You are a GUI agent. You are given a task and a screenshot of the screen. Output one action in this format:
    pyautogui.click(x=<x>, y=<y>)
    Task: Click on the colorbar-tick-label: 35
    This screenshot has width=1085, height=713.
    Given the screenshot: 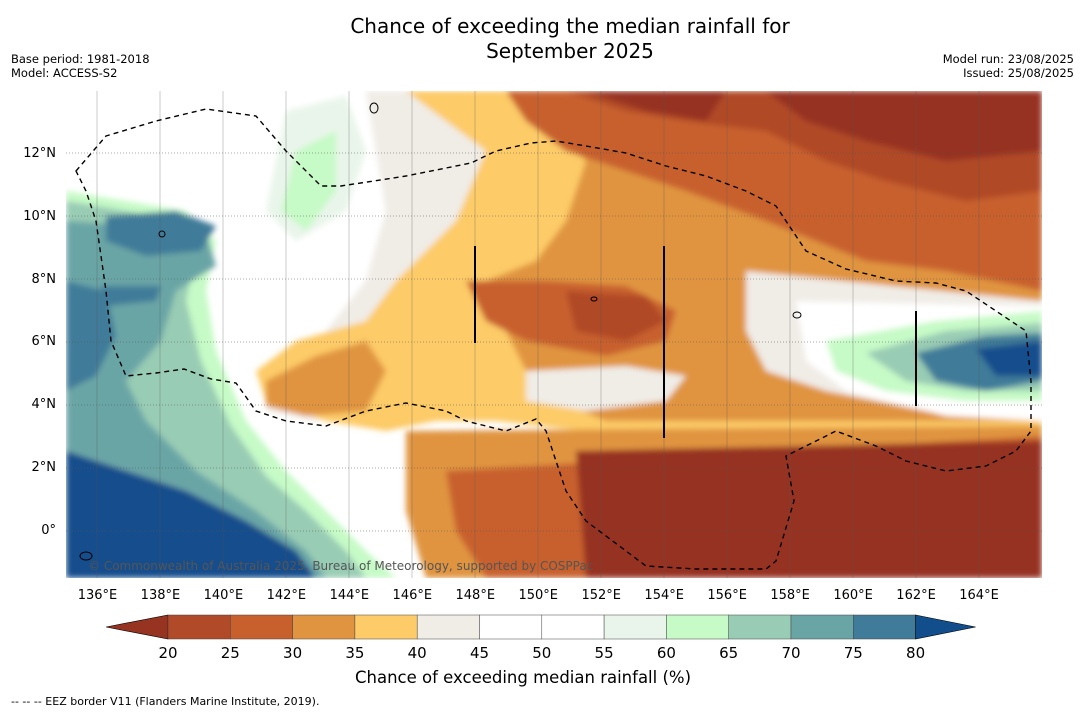 What is the action you would take?
    pyautogui.click(x=355, y=653)
    